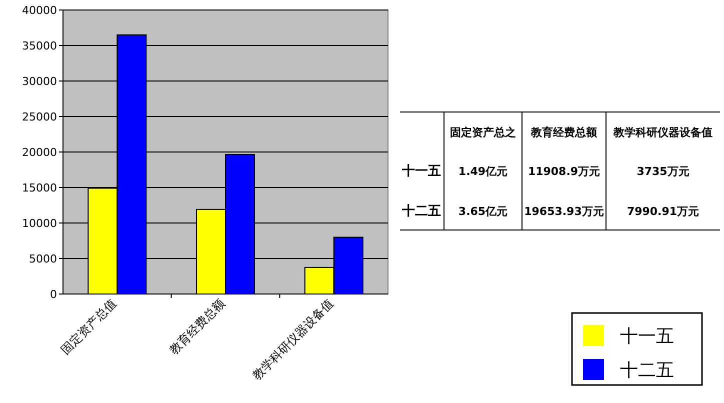  I want to click on text: 1.49亿元, so click(483, 171).